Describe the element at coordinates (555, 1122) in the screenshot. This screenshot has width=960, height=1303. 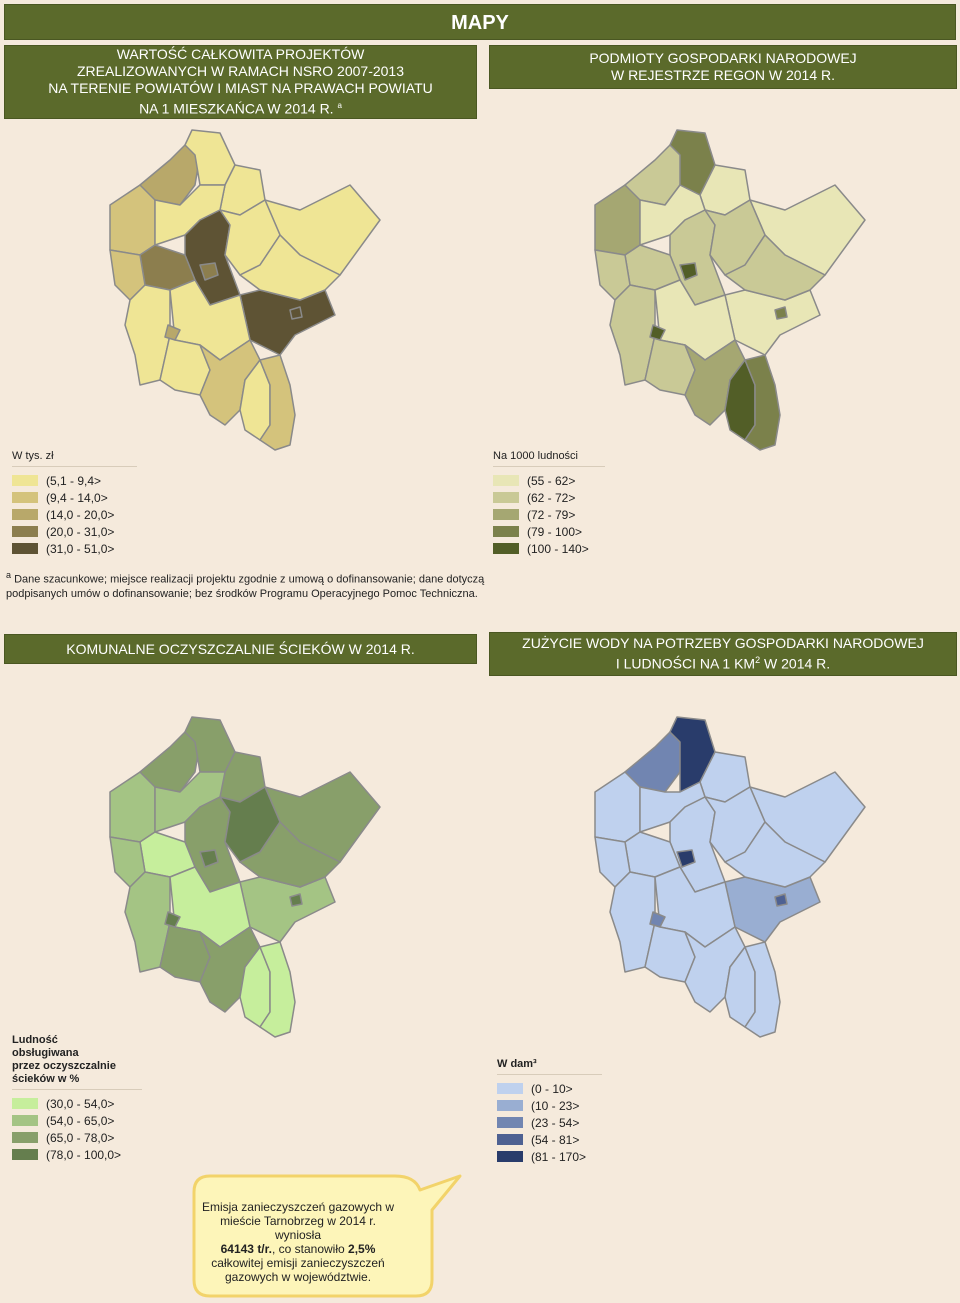
I see `legend-label: (23 - 54>` at that location.